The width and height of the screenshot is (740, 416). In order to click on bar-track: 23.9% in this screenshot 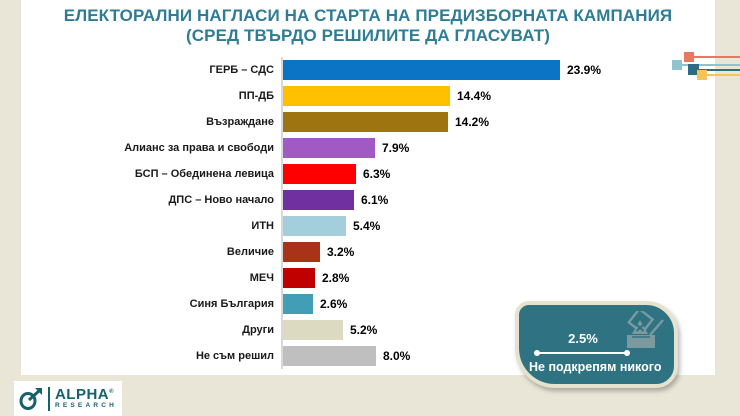, I will do `click(498, 70)`.